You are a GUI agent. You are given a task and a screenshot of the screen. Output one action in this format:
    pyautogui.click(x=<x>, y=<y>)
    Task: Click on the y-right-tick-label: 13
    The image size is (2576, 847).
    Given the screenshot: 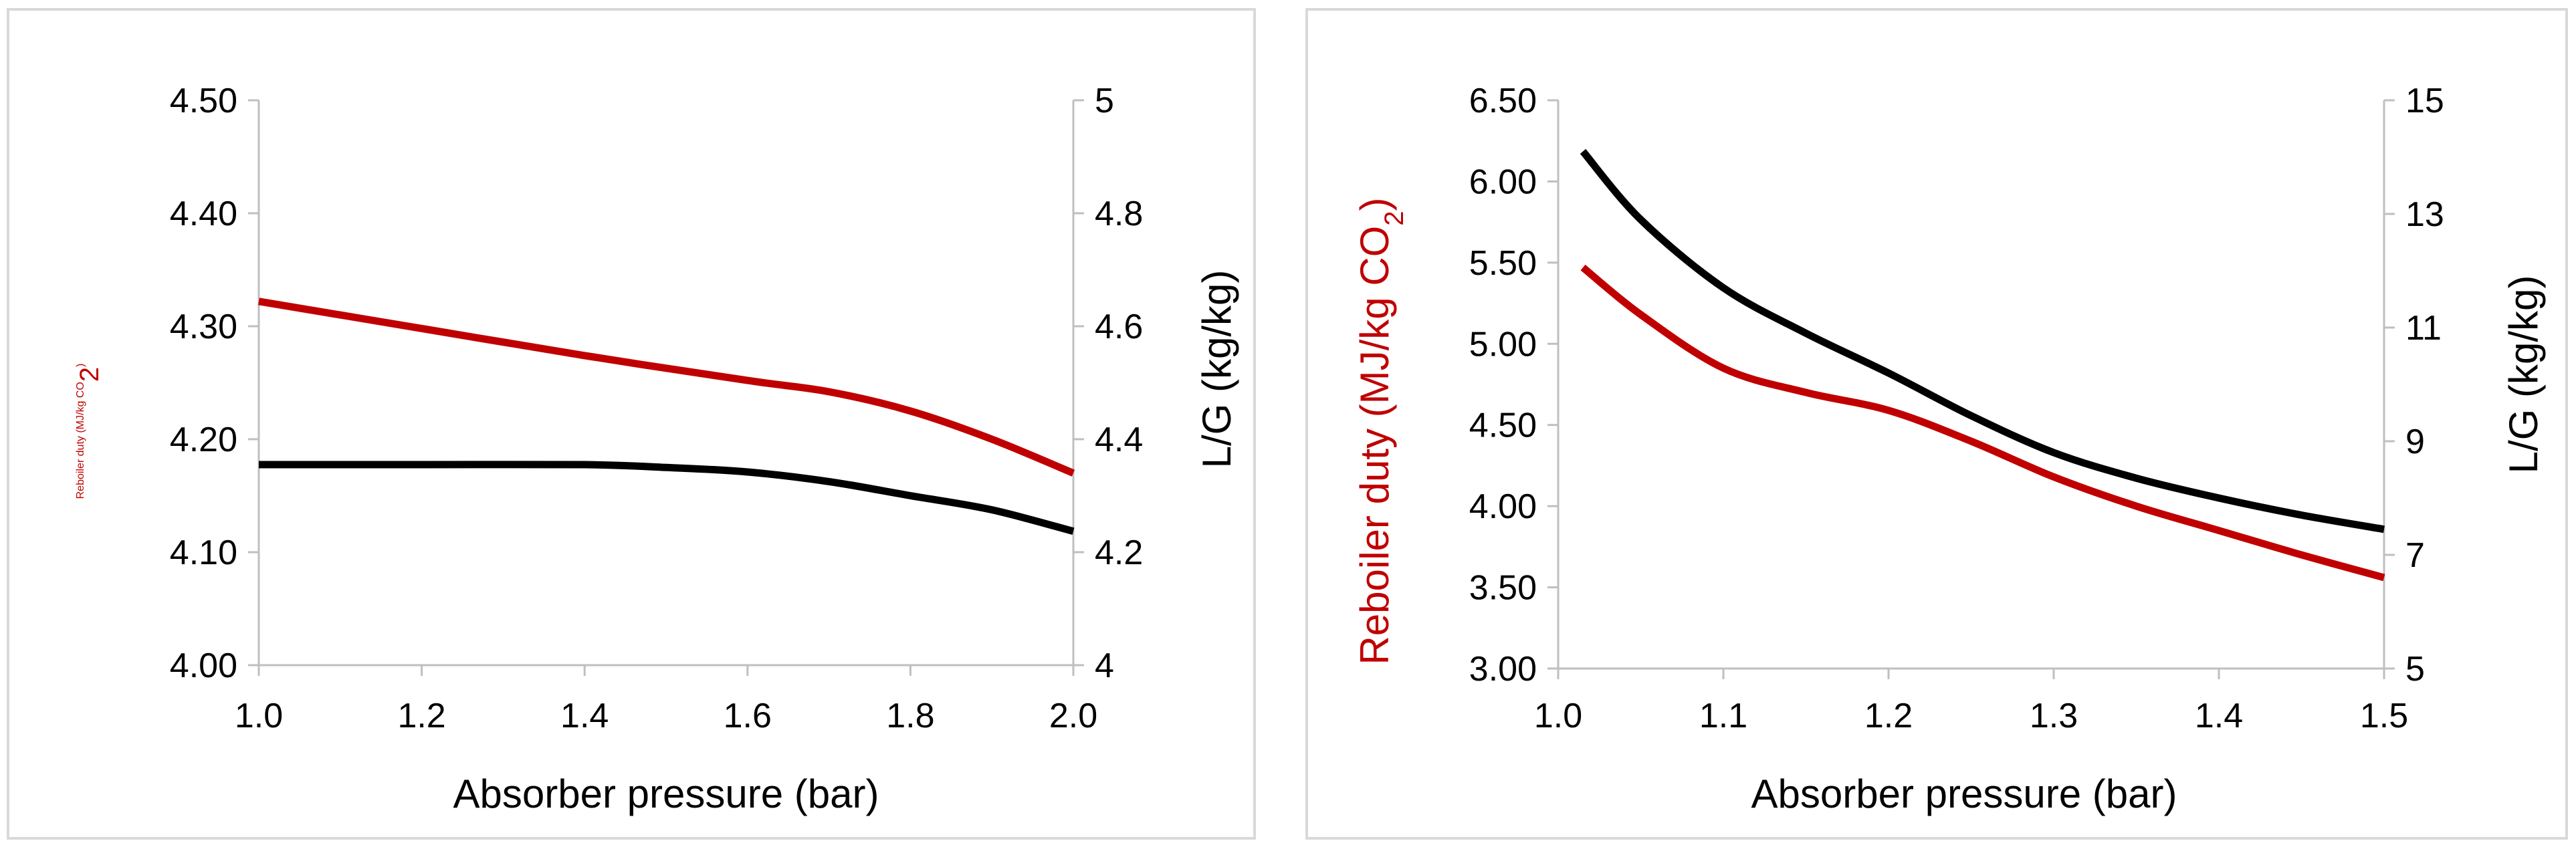 What is the action you would take?
    pyautogui.click(x=2424, y=214)
    